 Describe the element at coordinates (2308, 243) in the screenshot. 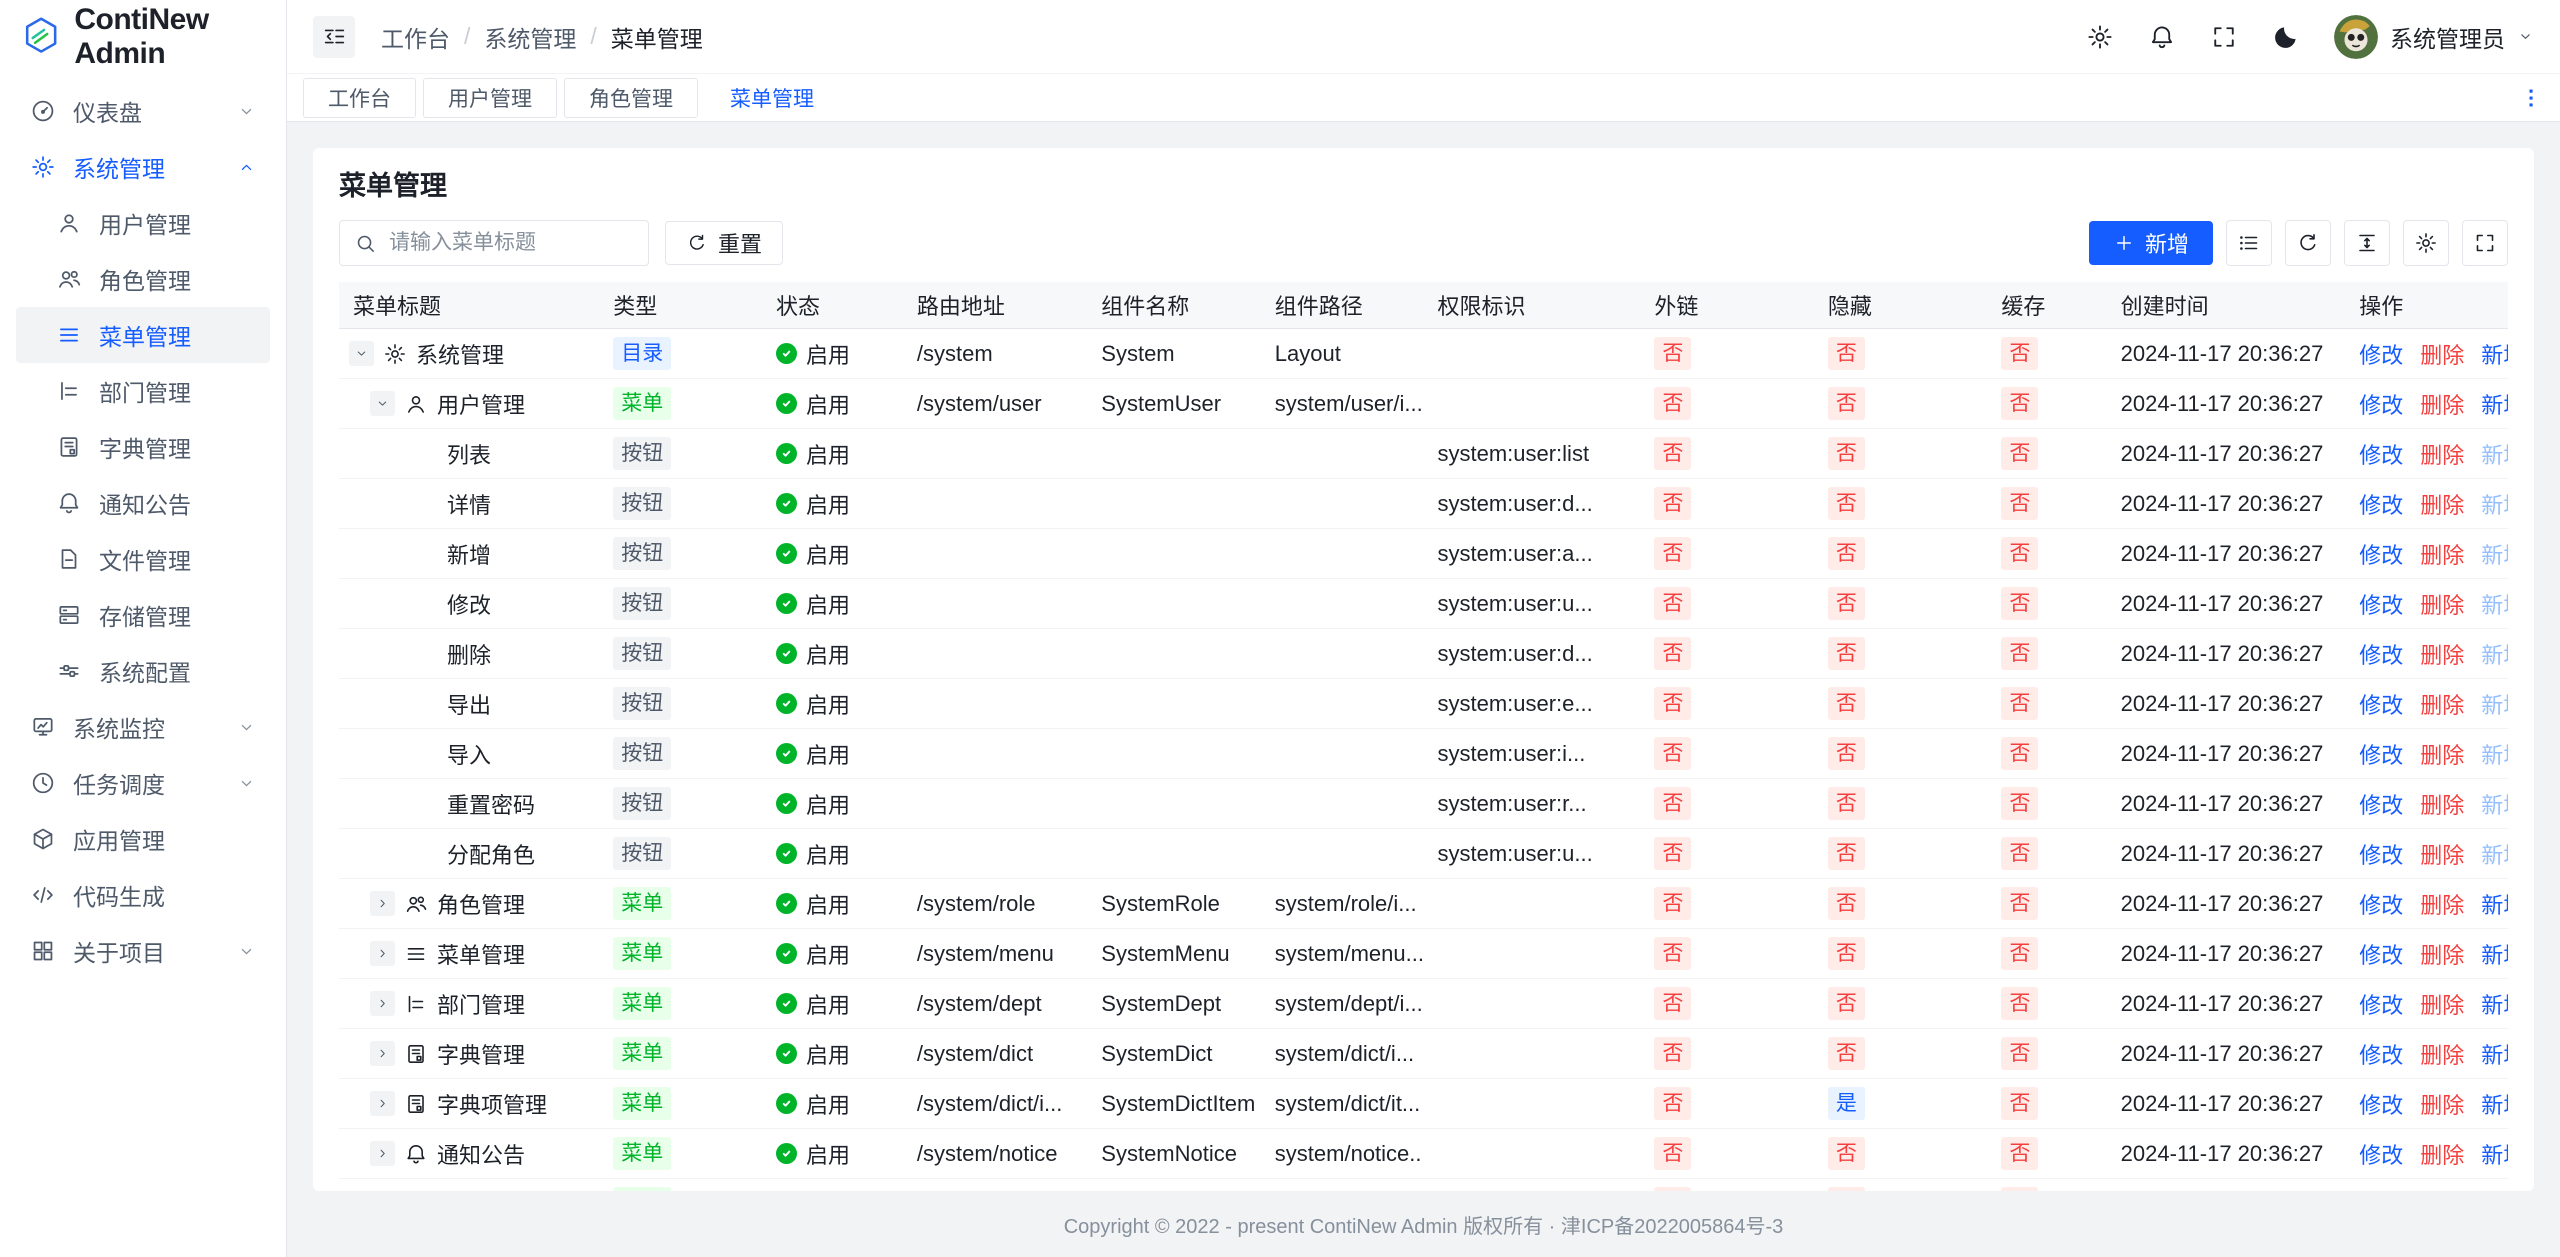

I see `refresh-button` at that location.